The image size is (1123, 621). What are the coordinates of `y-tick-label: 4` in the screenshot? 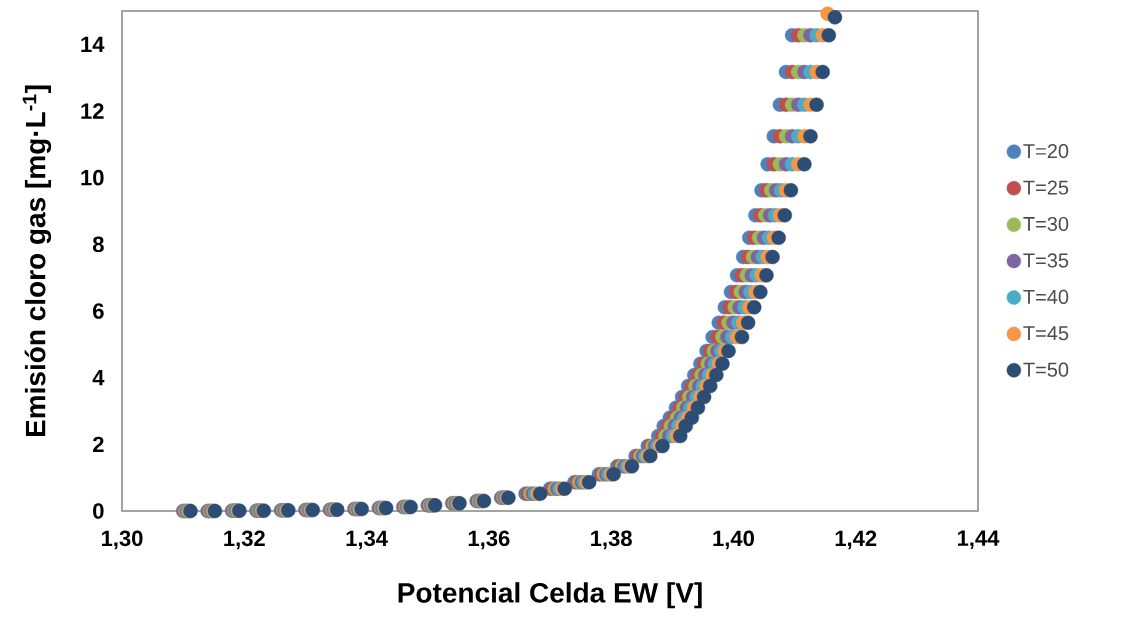 It's located at (98, 378).